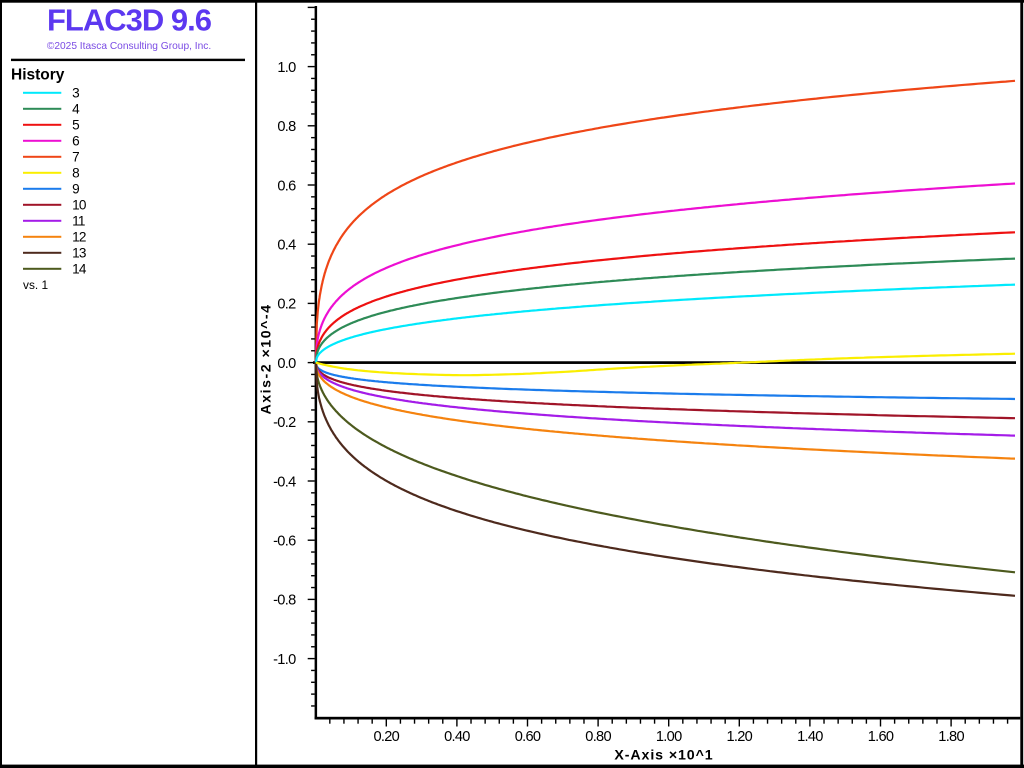 The width and height of the screenshot is (1024, 768). Describe the element at coordinates (286, 246) in the screenshot. I see `svg-text: 0.4` at that location.